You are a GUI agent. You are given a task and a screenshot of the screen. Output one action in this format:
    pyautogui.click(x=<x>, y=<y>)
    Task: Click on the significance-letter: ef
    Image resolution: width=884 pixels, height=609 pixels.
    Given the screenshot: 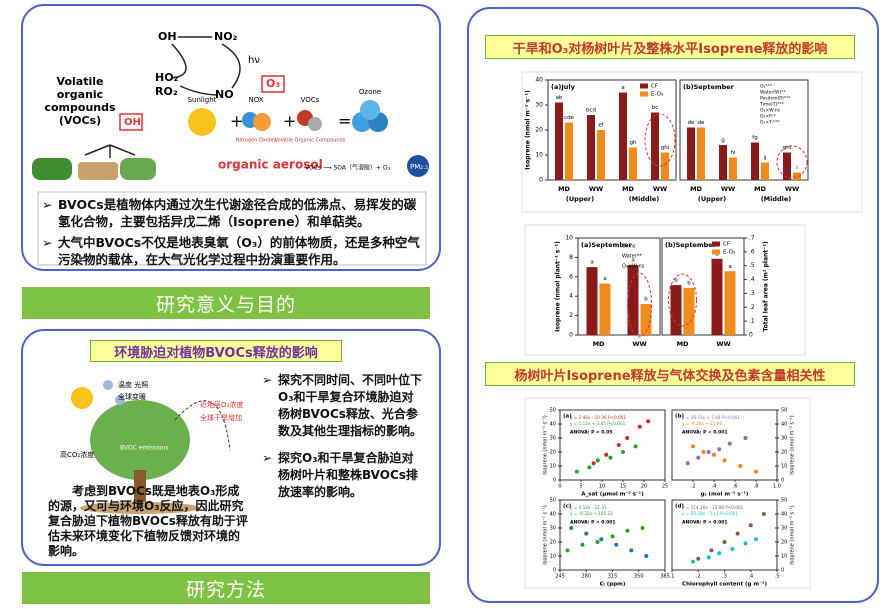 What is the action you would take?
    pyautogui.click(x=601, y=126)
    